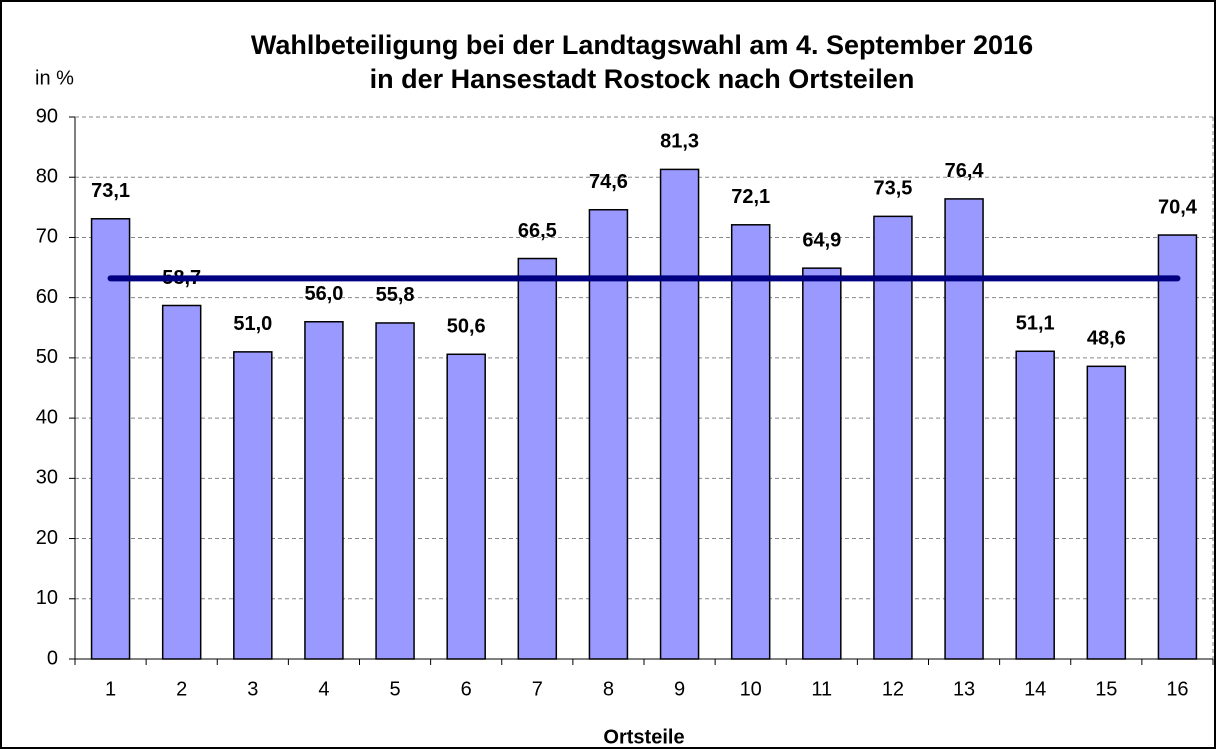 The image size is (1216, 749). I want to click on value-label: 55,8, so click(395, 295).